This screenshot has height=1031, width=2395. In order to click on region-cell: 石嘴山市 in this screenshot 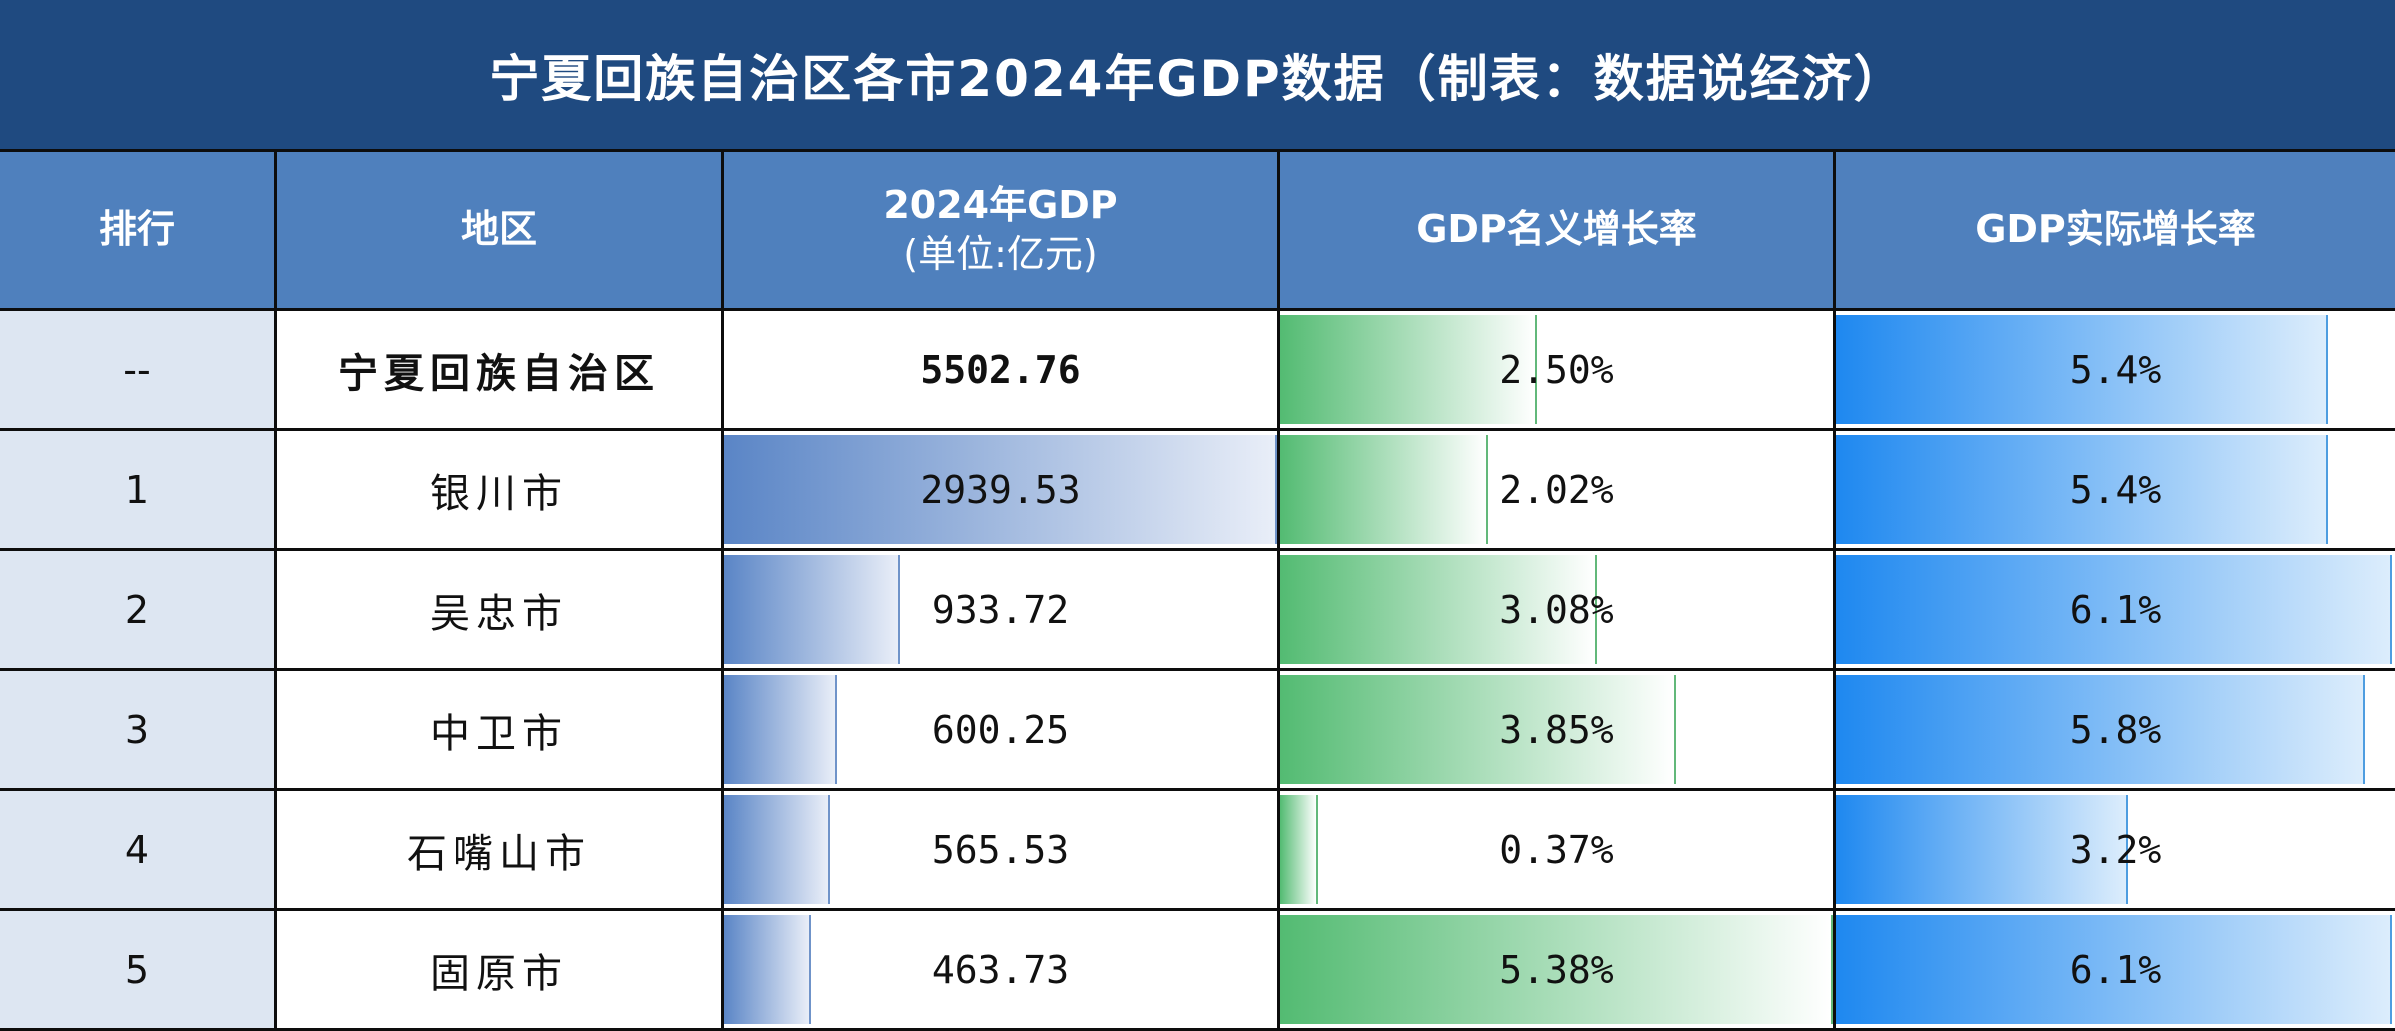, I will do `click(500, 851)`.